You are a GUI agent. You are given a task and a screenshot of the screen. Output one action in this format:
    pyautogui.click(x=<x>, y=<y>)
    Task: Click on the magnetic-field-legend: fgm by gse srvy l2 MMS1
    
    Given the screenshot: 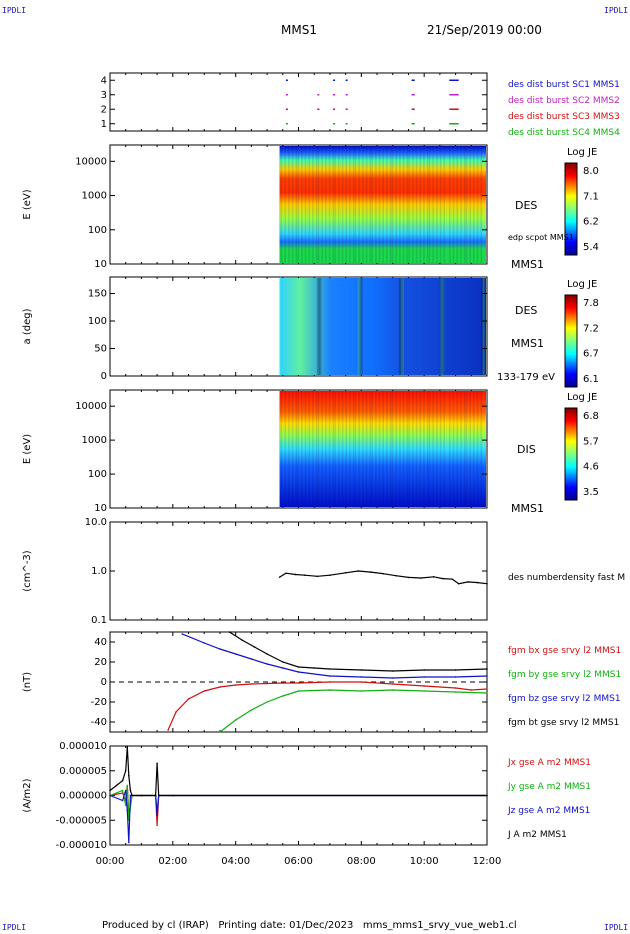 What is the action you would take?
    pyautogui.click(x=564, y=675)
    